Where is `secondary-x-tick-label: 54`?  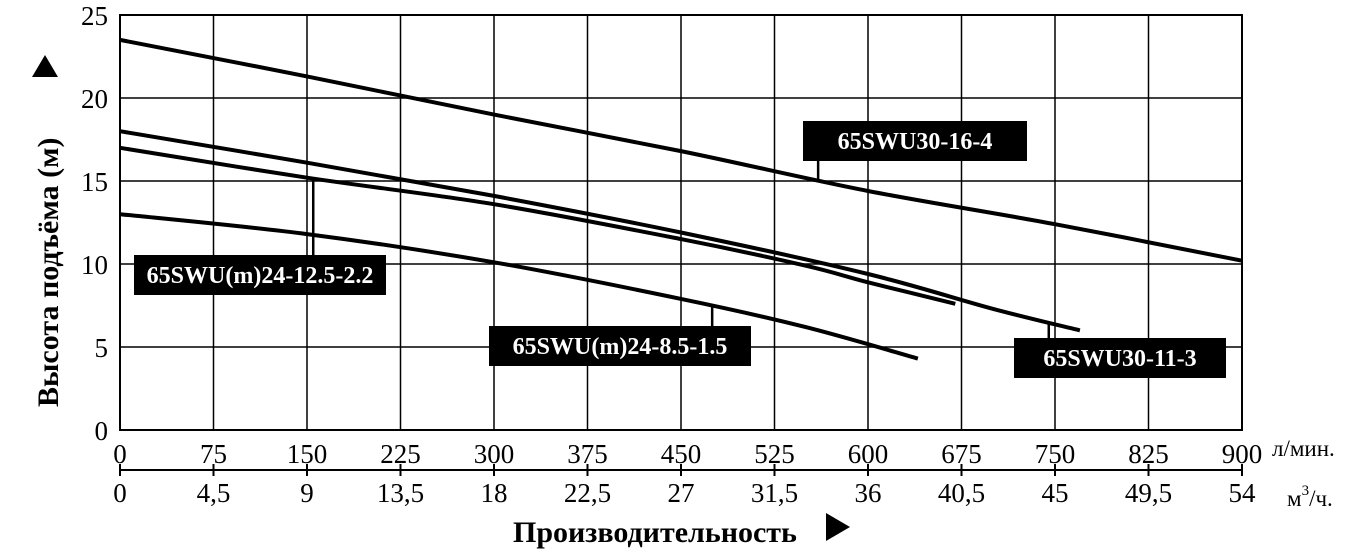 secondary-x-tick-label: 54 is located at coordinates (1243, 493).